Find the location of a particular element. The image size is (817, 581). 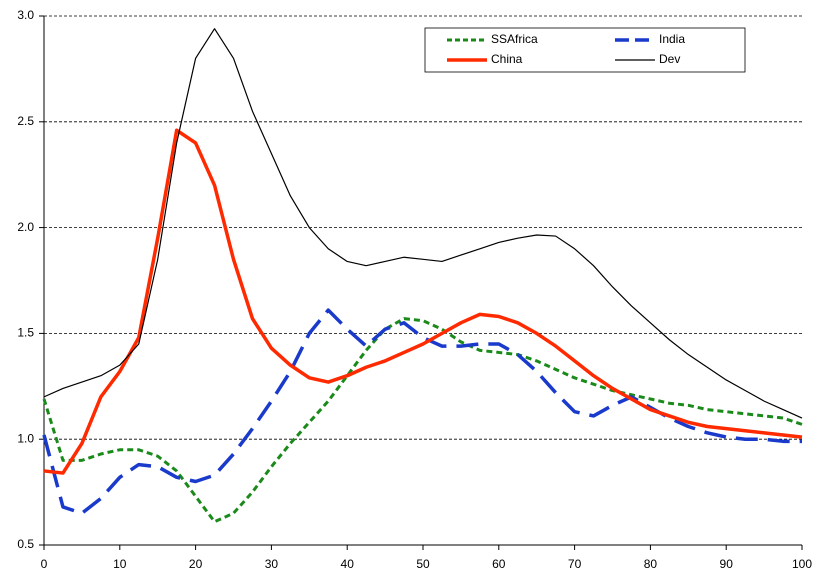

x-tick-label: 70 is located at coordinates (575, 564).